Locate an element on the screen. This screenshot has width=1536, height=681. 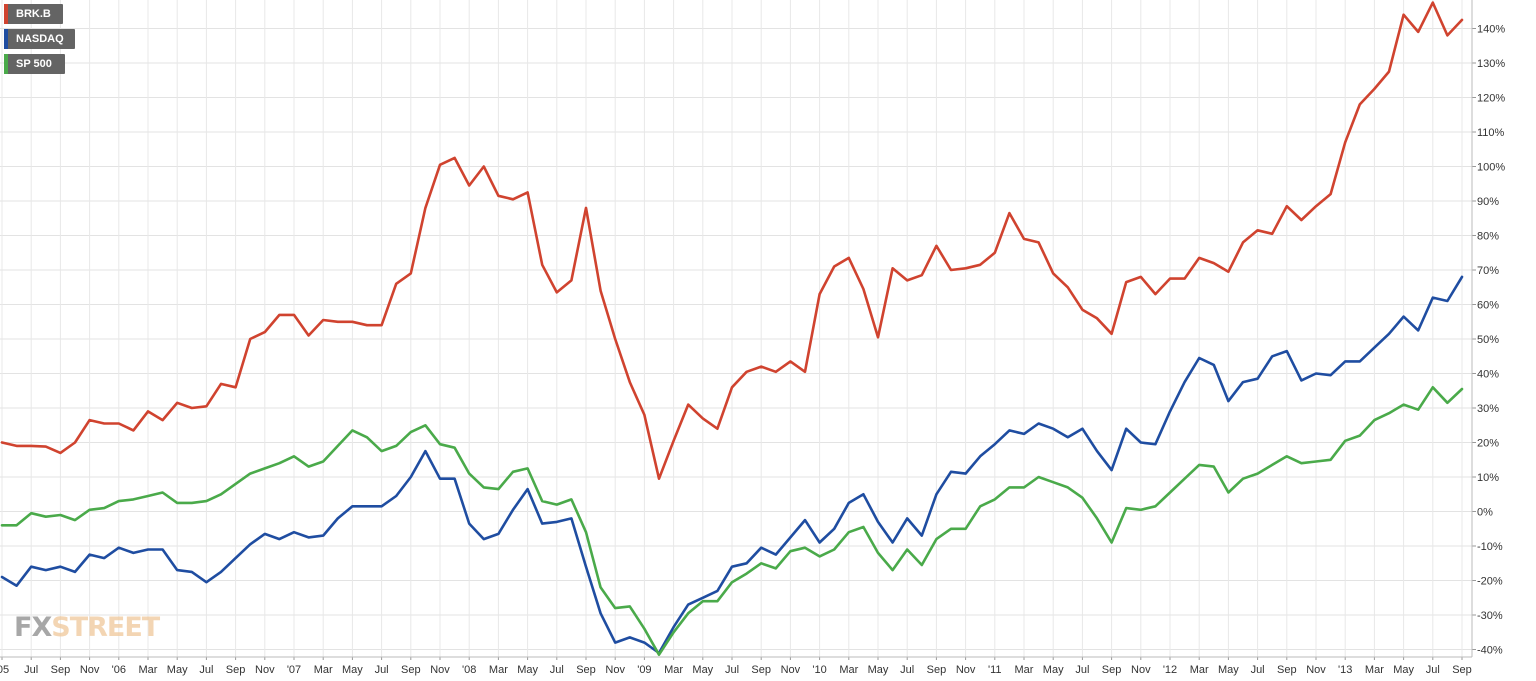
legend-item-brk-b: BRK.B is located at coordinates (33, 14).